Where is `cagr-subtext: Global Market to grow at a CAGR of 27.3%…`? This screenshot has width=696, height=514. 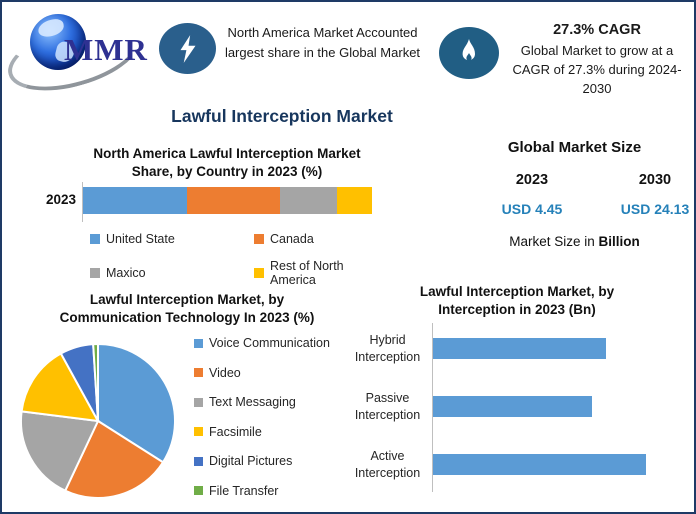 cagr-subtext: Global Market to grow at a CAGR of 27.3%… is located at coordinates (597, 69).